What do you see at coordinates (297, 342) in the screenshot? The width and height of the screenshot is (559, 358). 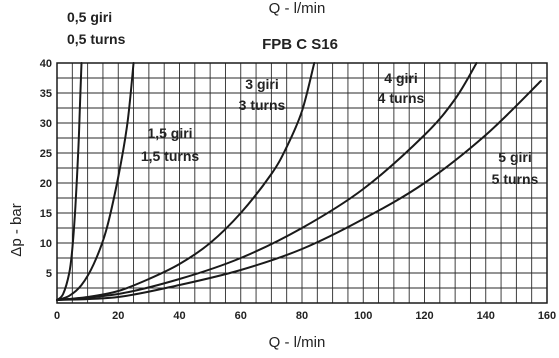 I see `x-axis-title: Q - l/min` at bounding box center [297, 342].